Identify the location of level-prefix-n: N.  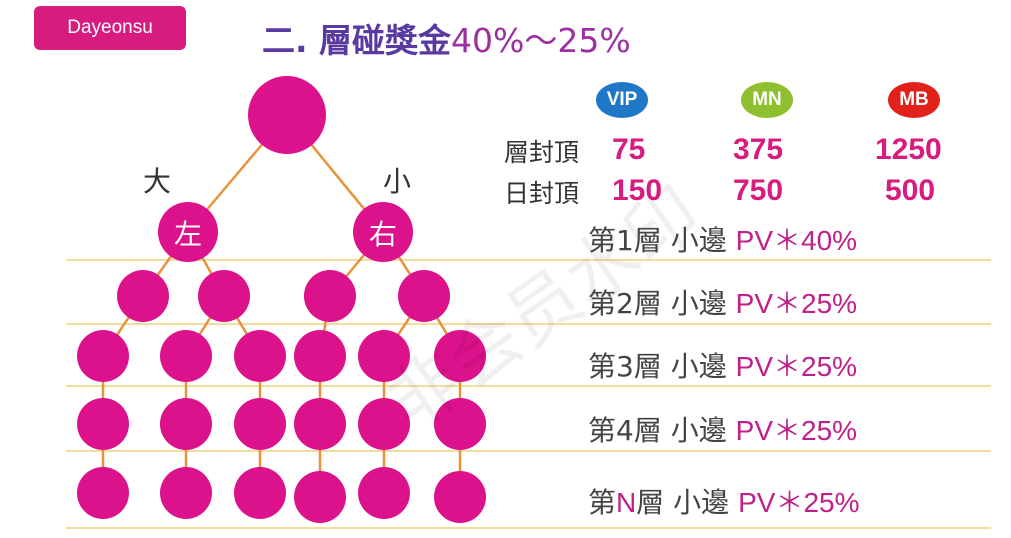
(626, 502).